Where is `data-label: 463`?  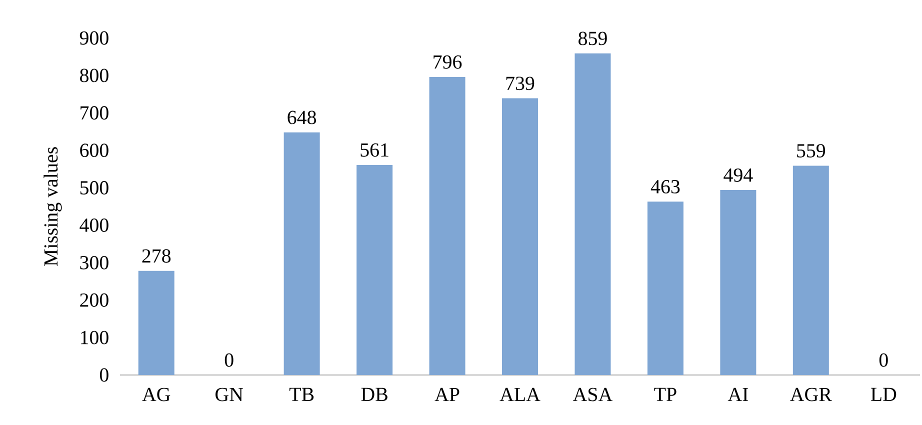
data-label: 463 is located at coordinates (665, 187).